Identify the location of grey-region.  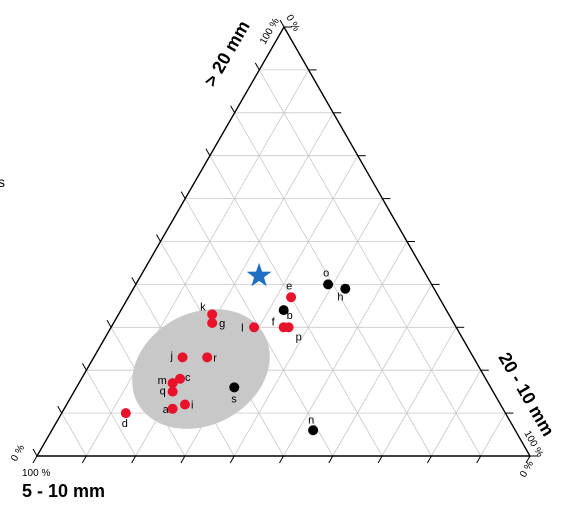
(201, 369).